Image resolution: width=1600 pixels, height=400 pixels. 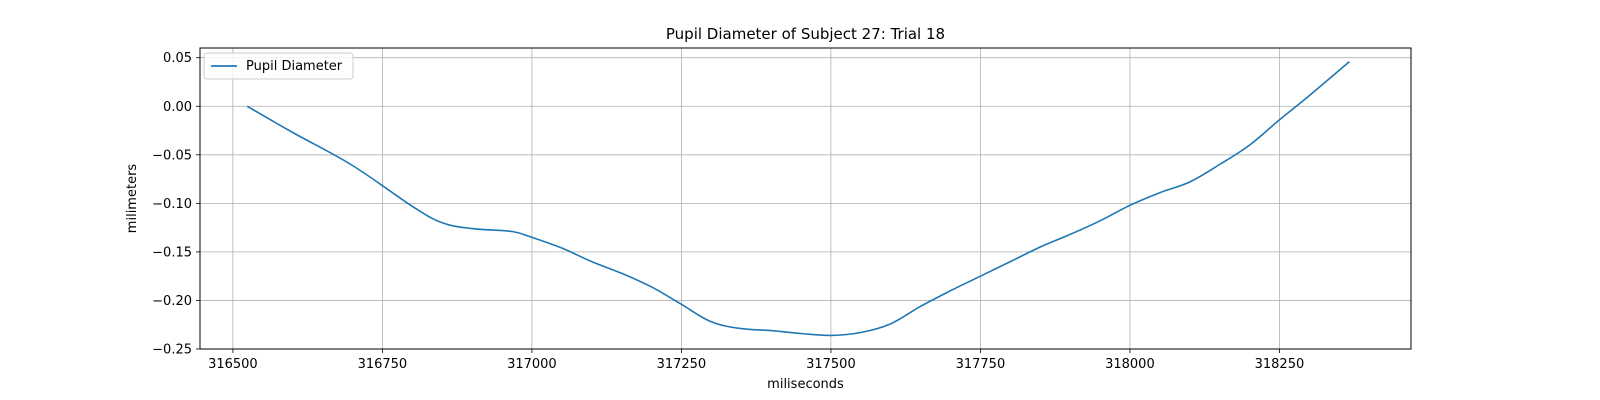 I want to click on y-tick-label: 0.00, so click(x=177, y=107).